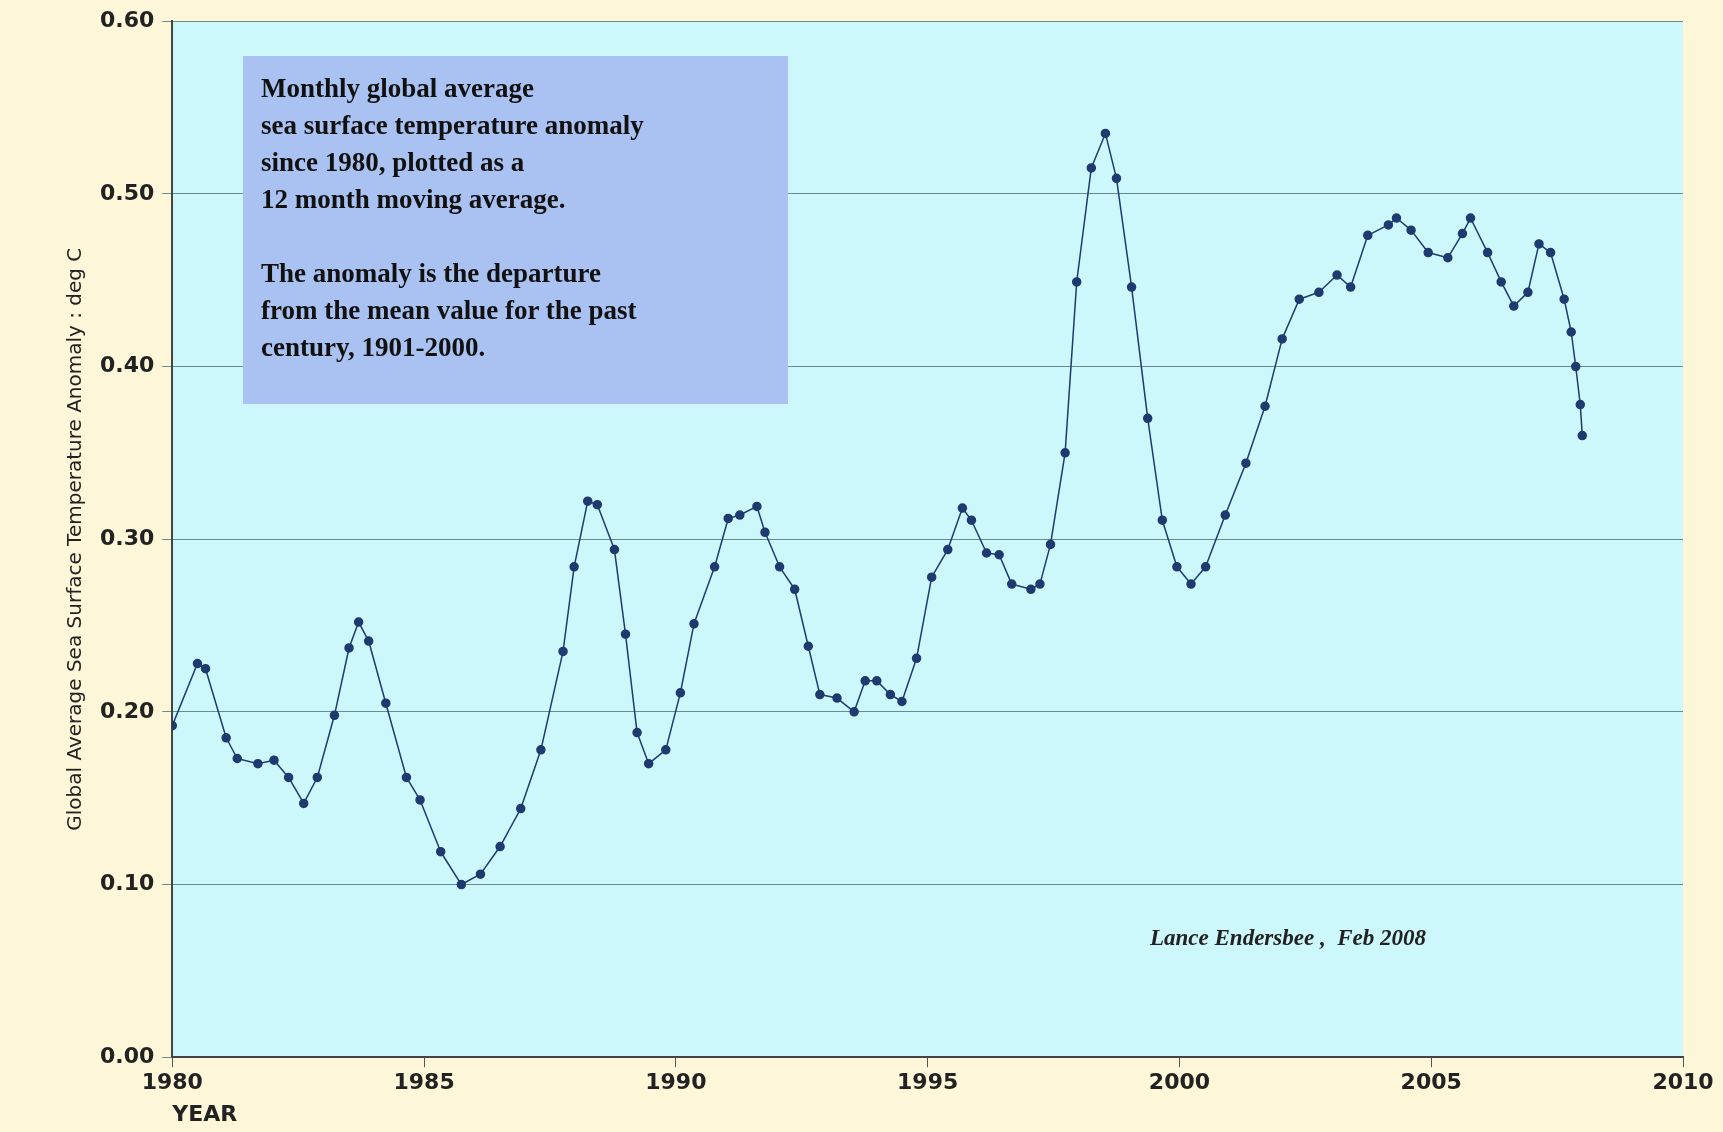 This screenshot has height=1132, width=1723. I want to click on y-tick-label: 0.20, so click(127, 710).